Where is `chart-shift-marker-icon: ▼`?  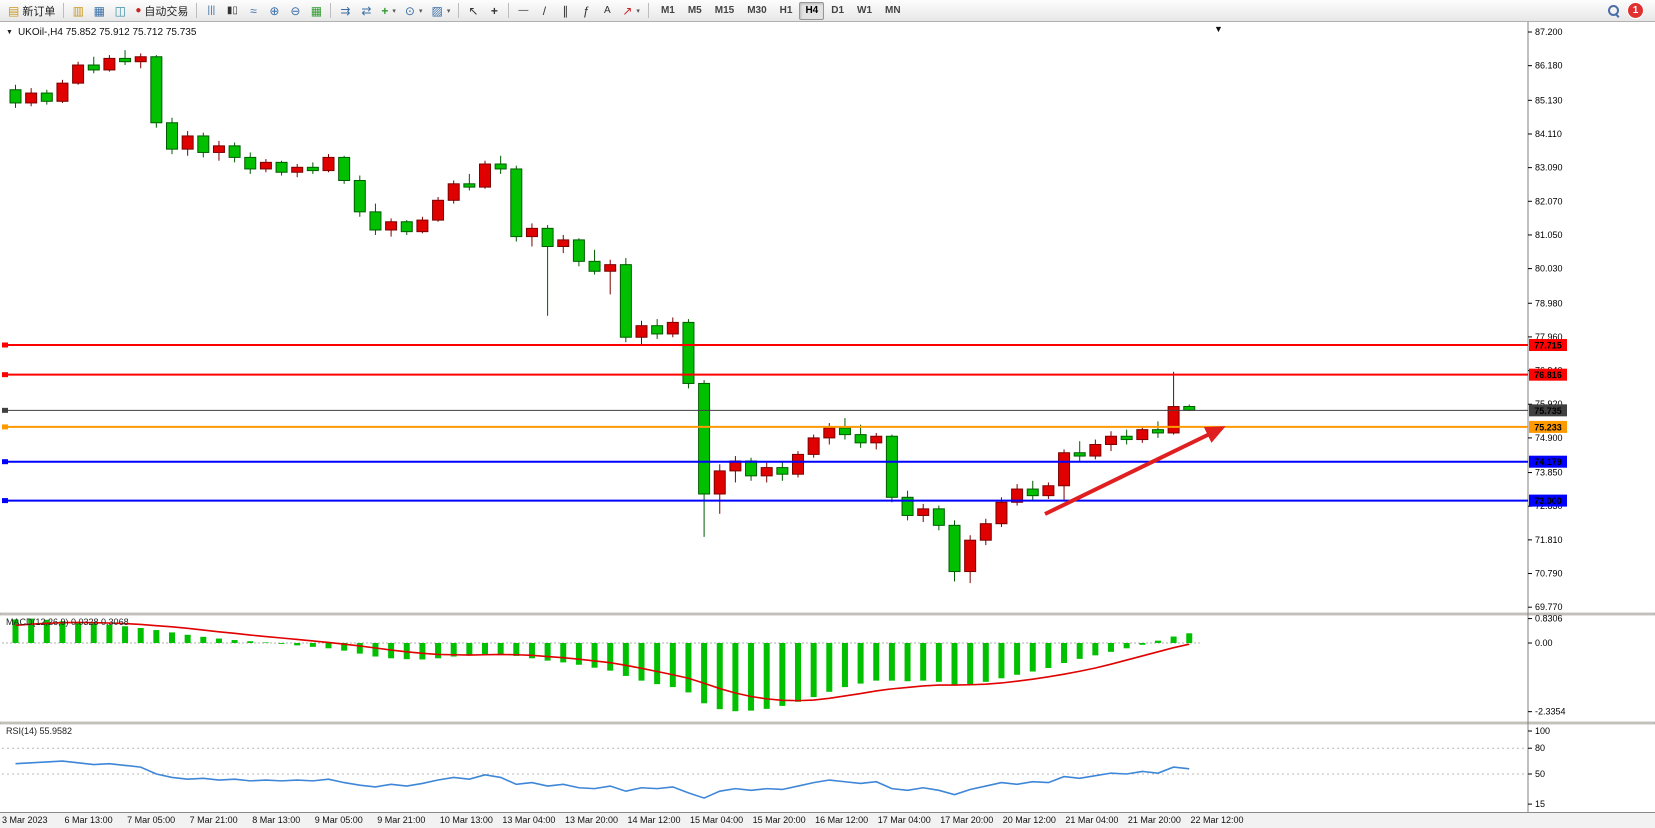
chart-shift-marker-icon: ▼ is located at coordinates (1218, 29).